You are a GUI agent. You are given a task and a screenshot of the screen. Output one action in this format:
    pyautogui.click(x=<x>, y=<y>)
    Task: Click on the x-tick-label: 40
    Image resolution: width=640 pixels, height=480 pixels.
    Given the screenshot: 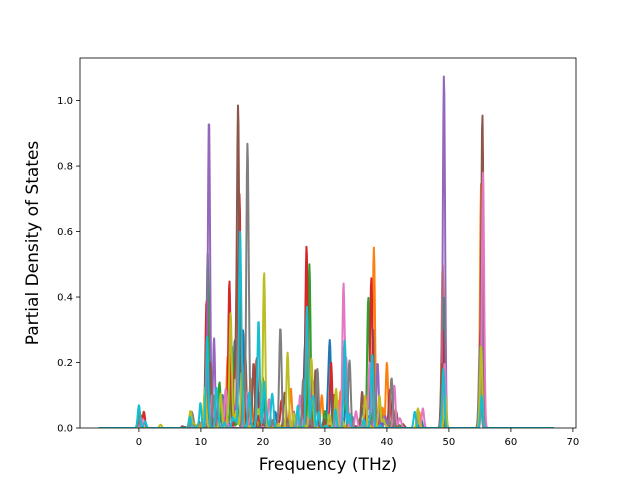 What is the action you would take?
    pyautogui.click(x=387, y=442)
    